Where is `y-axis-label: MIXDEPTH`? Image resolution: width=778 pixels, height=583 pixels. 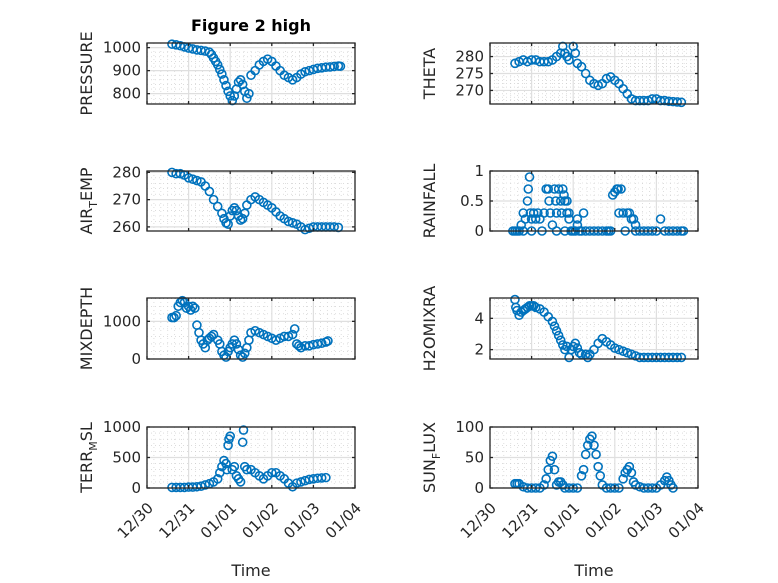
y-axis-label: MIXDEPTH is located at coordinates (86, 328).